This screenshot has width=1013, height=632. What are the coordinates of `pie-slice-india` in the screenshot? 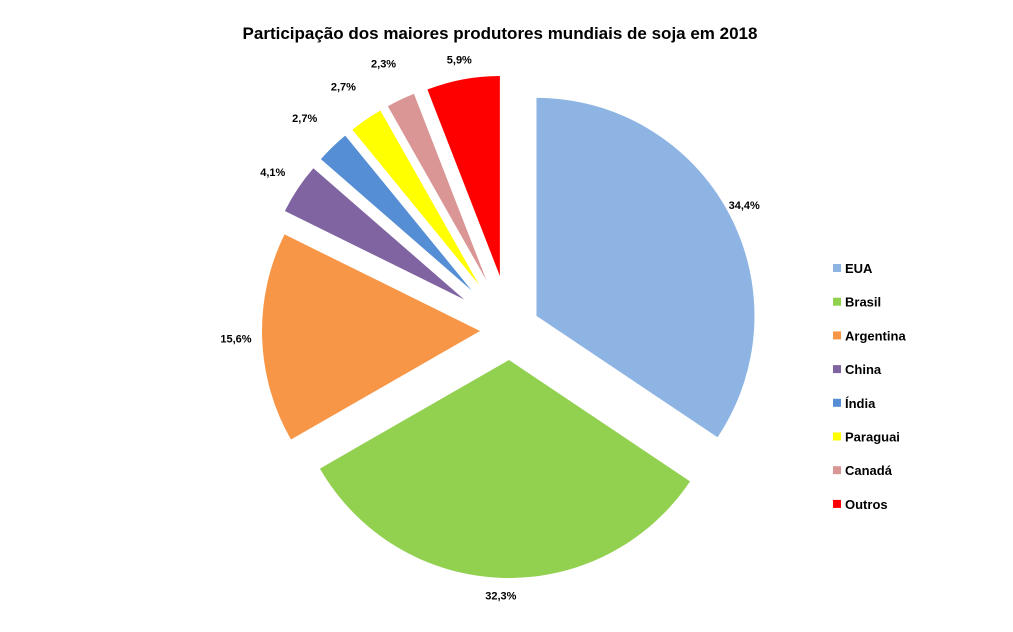 It's located at (396, 213).